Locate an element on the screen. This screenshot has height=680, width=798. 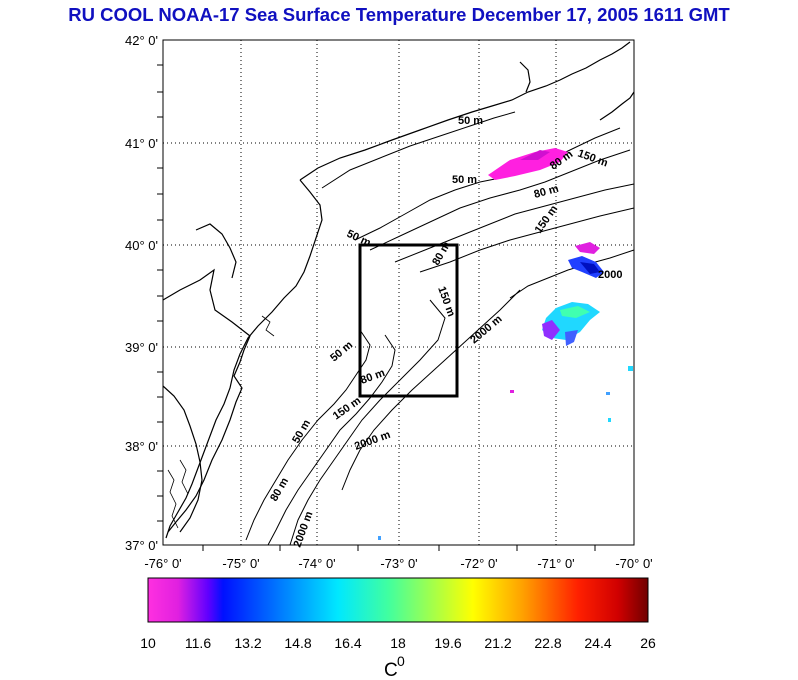
colorbar-tick-label: 19.6 is located at coordinates (447, 643).